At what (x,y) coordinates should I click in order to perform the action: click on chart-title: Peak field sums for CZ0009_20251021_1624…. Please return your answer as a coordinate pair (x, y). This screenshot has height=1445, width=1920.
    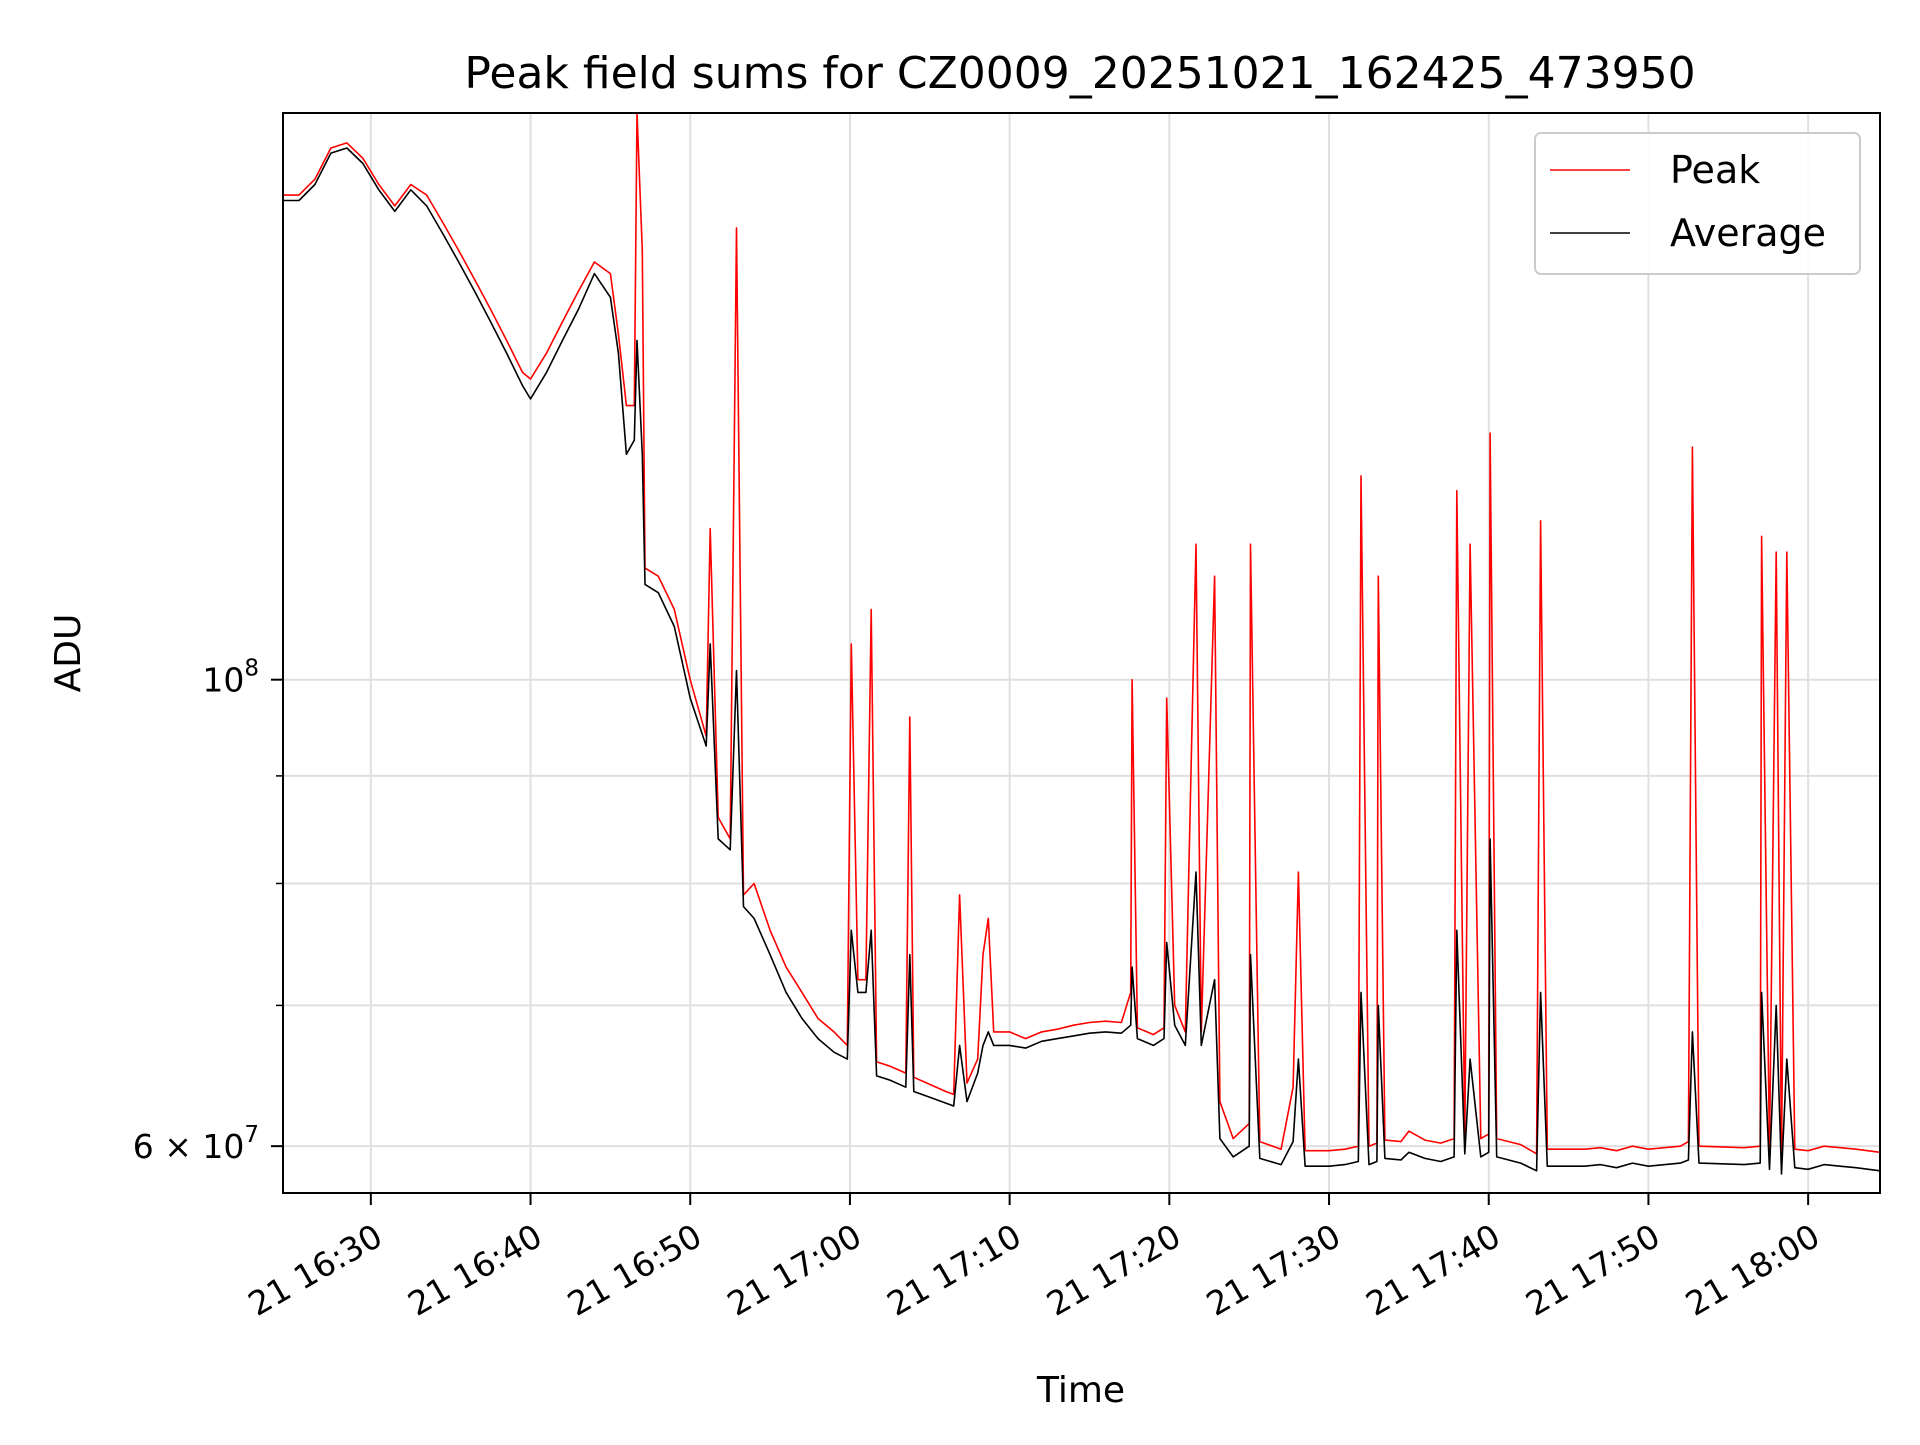
    Looking at the image, I should click on (1079, 73).